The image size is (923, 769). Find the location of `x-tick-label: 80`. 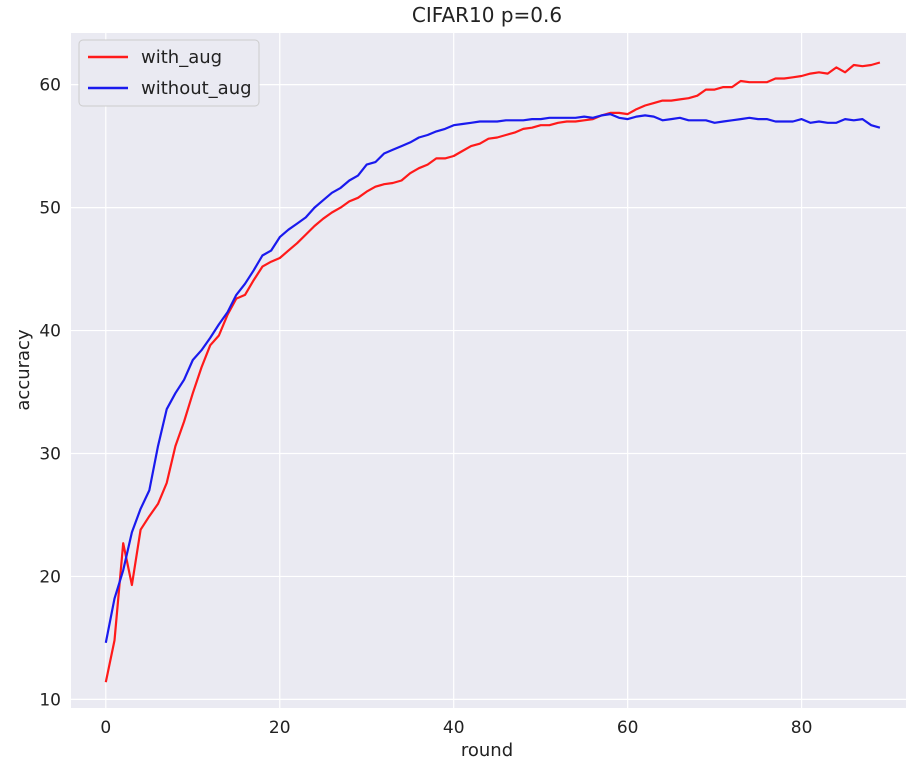

x-tick-label: 80 is located at coordinates (802, 728).